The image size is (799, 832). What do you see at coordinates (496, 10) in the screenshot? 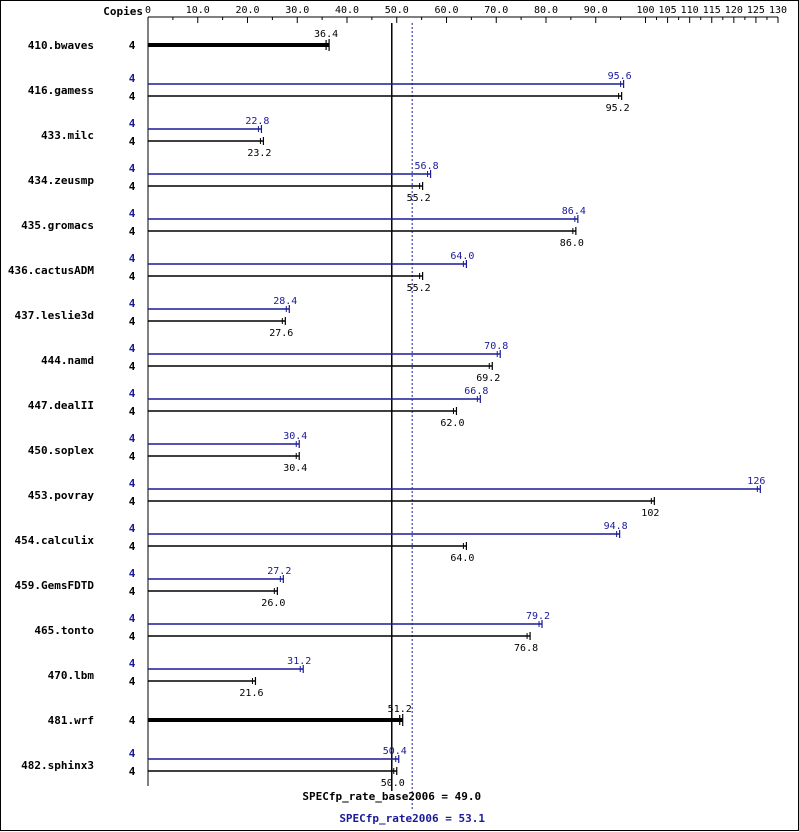
I see `x-tick-label: 70.0` at bounding box center [496, 10].